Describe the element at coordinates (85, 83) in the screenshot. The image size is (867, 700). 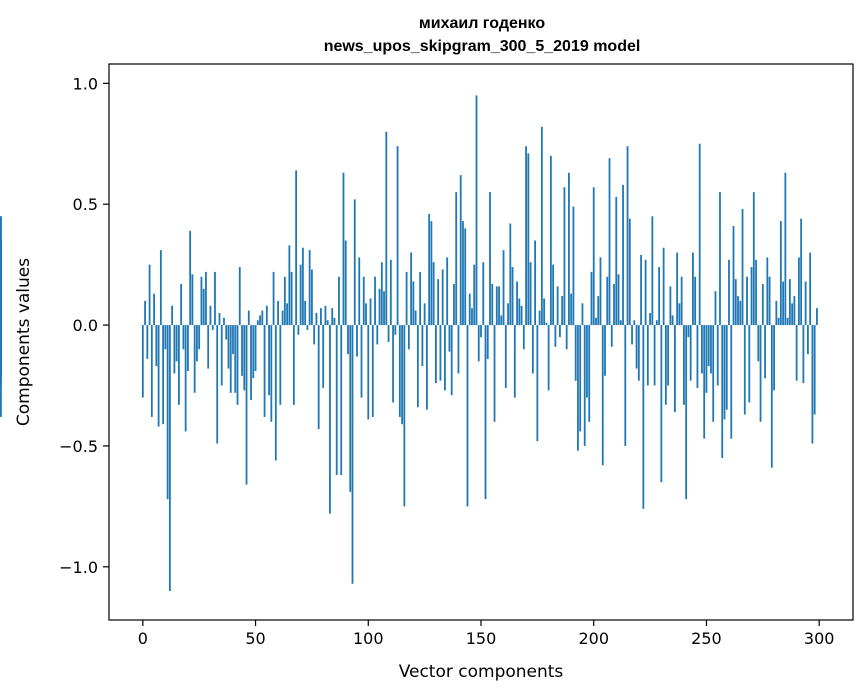
I see `y-tick-label: 1.0` at that location.